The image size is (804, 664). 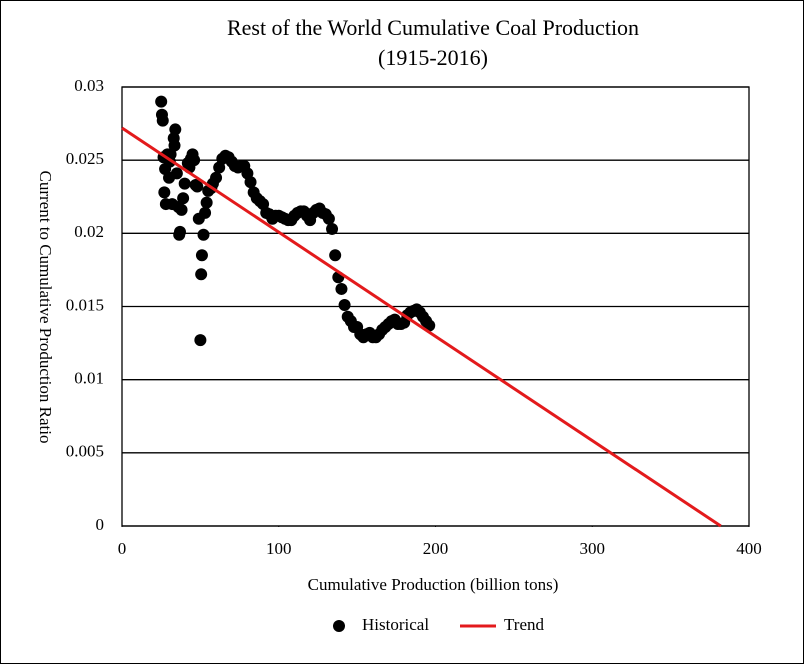 What do you see at coordinates (524, 624) in the screenshot?
I see `legend-label: Trend` at bounding box center [524, 624].